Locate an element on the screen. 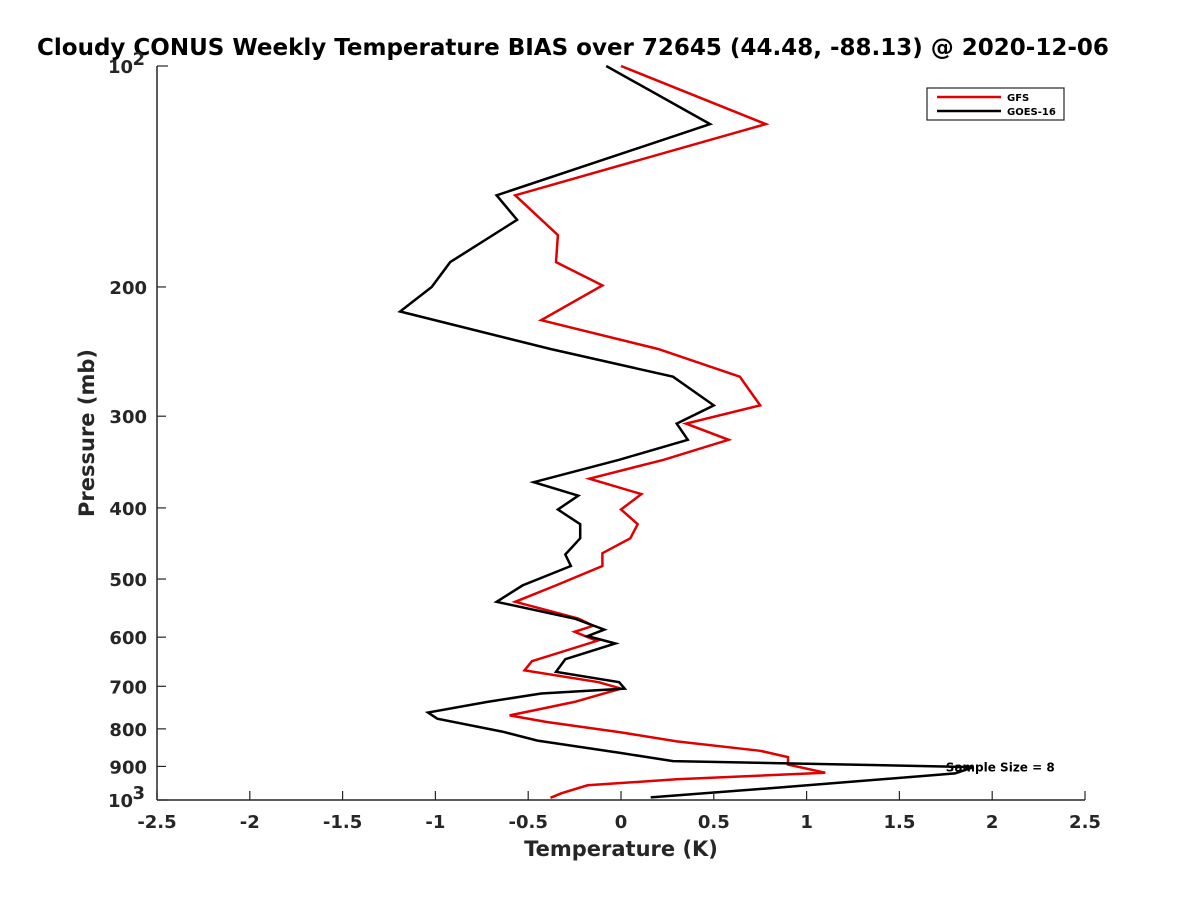 The image size is (1200, 900). y-tick-label: 800 is located at coordinates (128, 730).